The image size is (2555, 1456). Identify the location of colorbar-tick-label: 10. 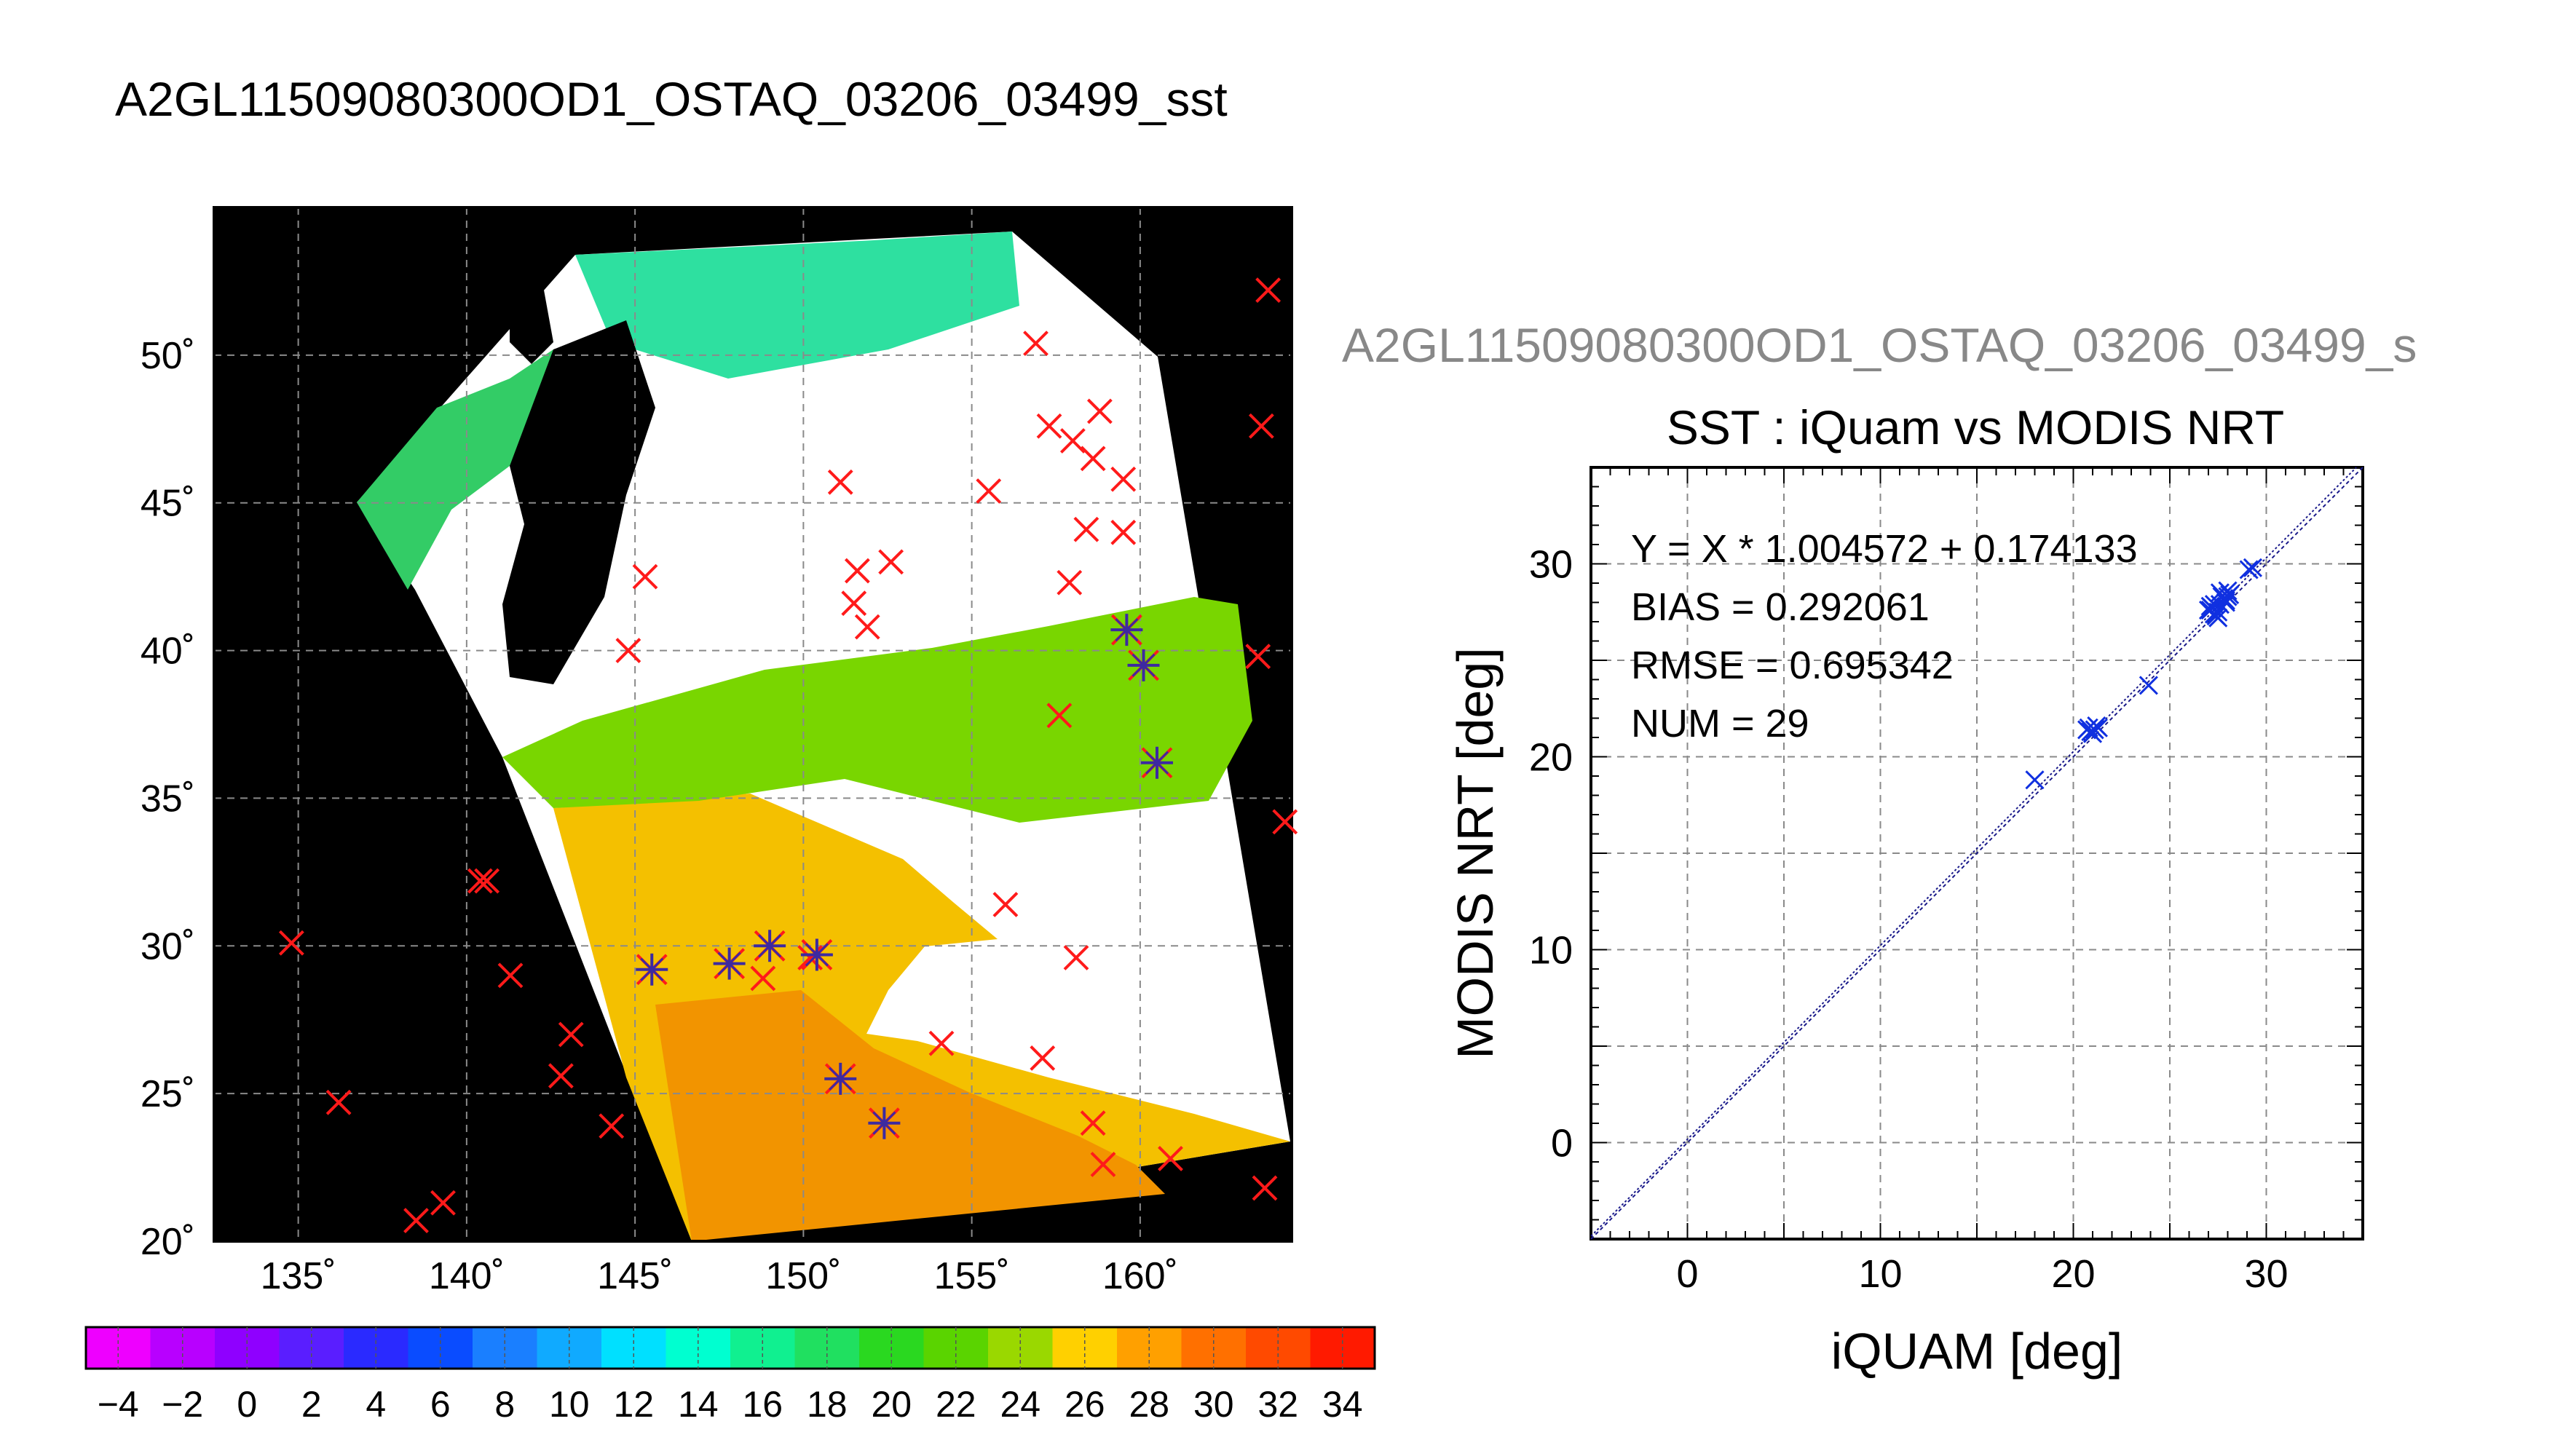
(569, 1404).